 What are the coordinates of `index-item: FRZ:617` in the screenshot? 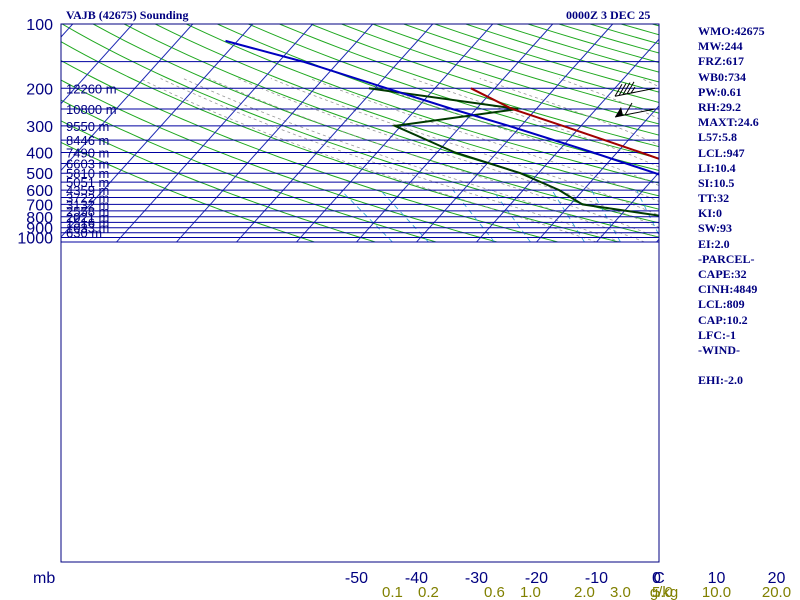 It's located at (721, 61).